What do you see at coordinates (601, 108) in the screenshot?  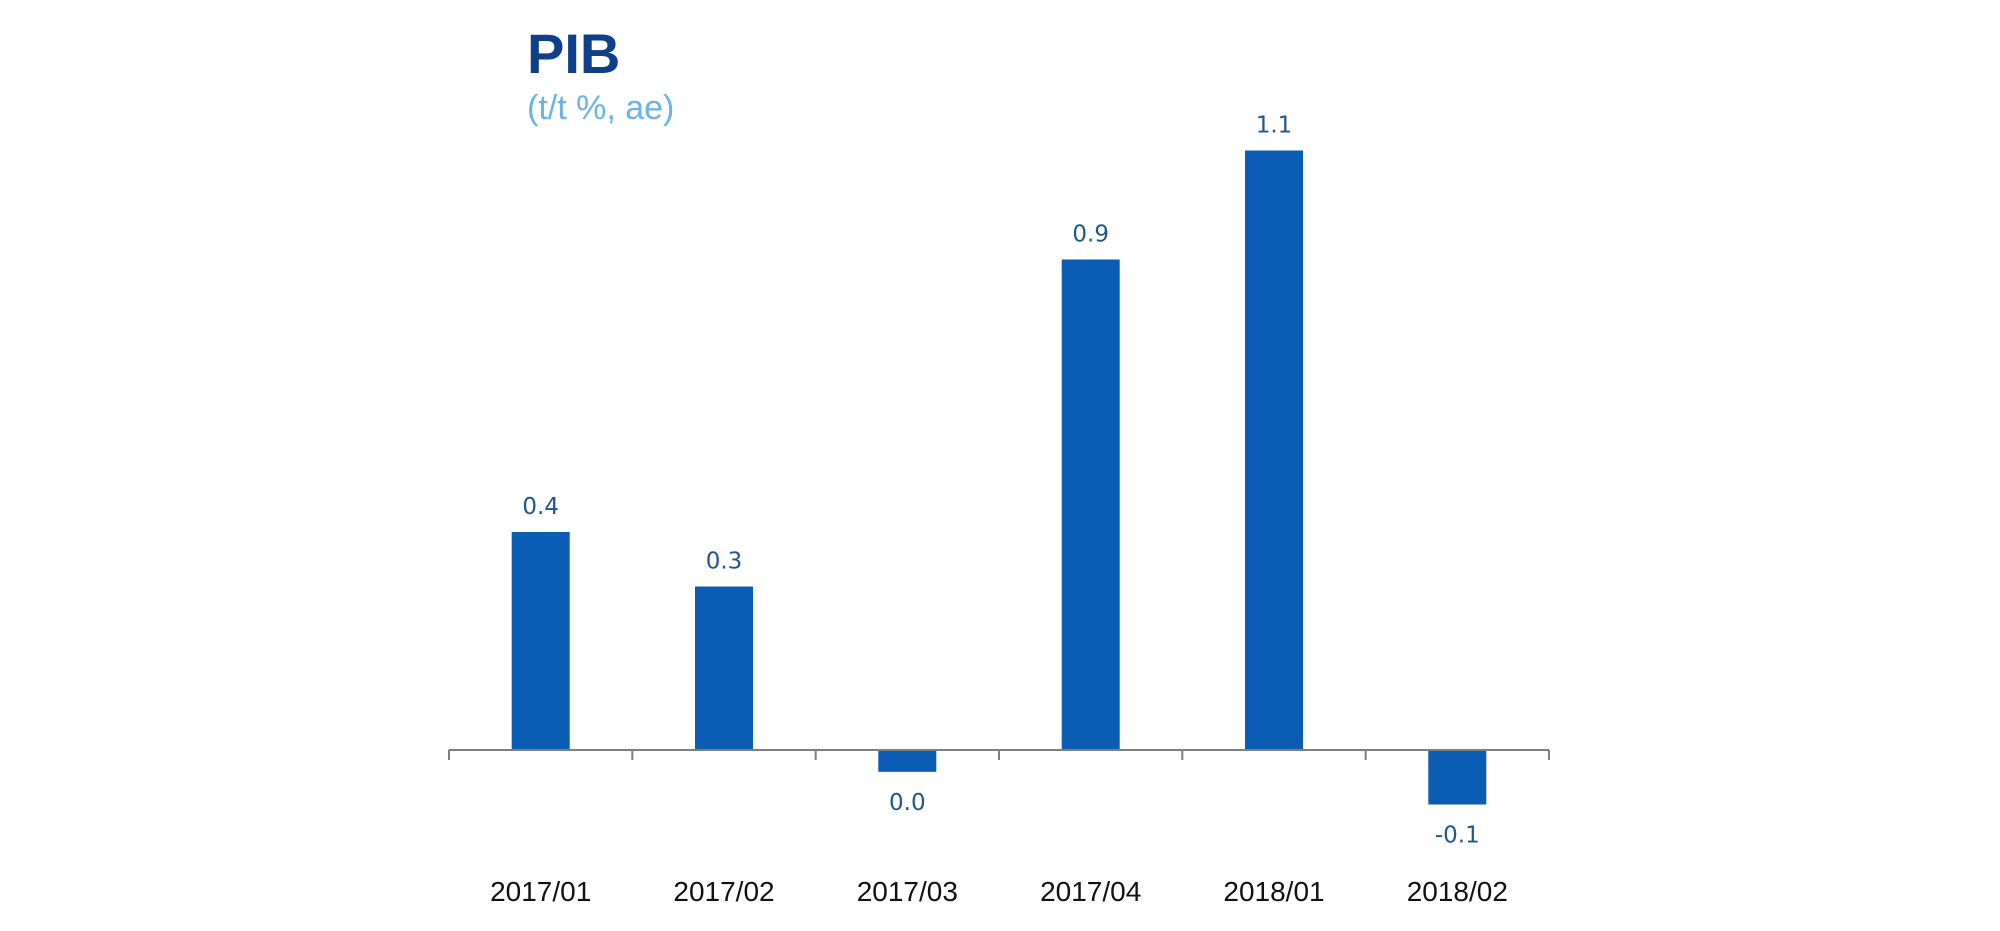 I see `chart-subtitle: (t/t %, ae)` at bounding box center [601, 108].